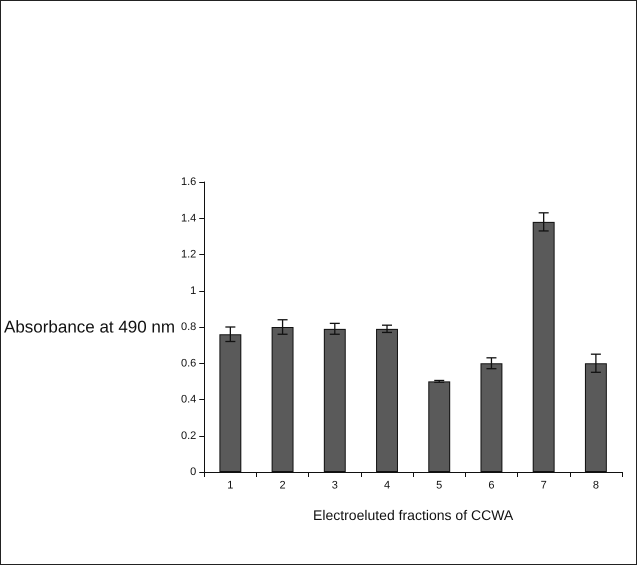 Image resolution: width=637 pixels, height=565 pixels. I want to click on y-axis-title: Absorbance at 490 nm, so click(90, 327).